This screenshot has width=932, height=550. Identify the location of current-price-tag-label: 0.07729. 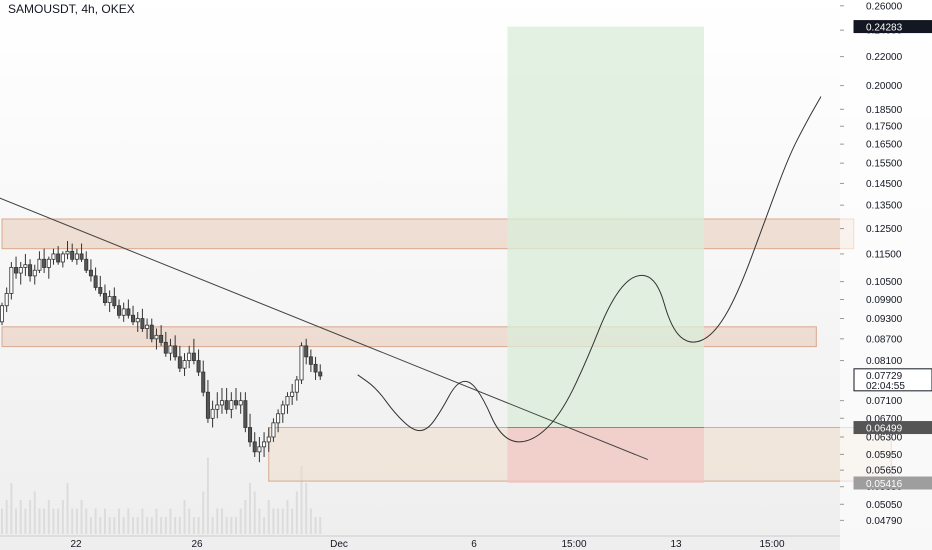
(884, 376).